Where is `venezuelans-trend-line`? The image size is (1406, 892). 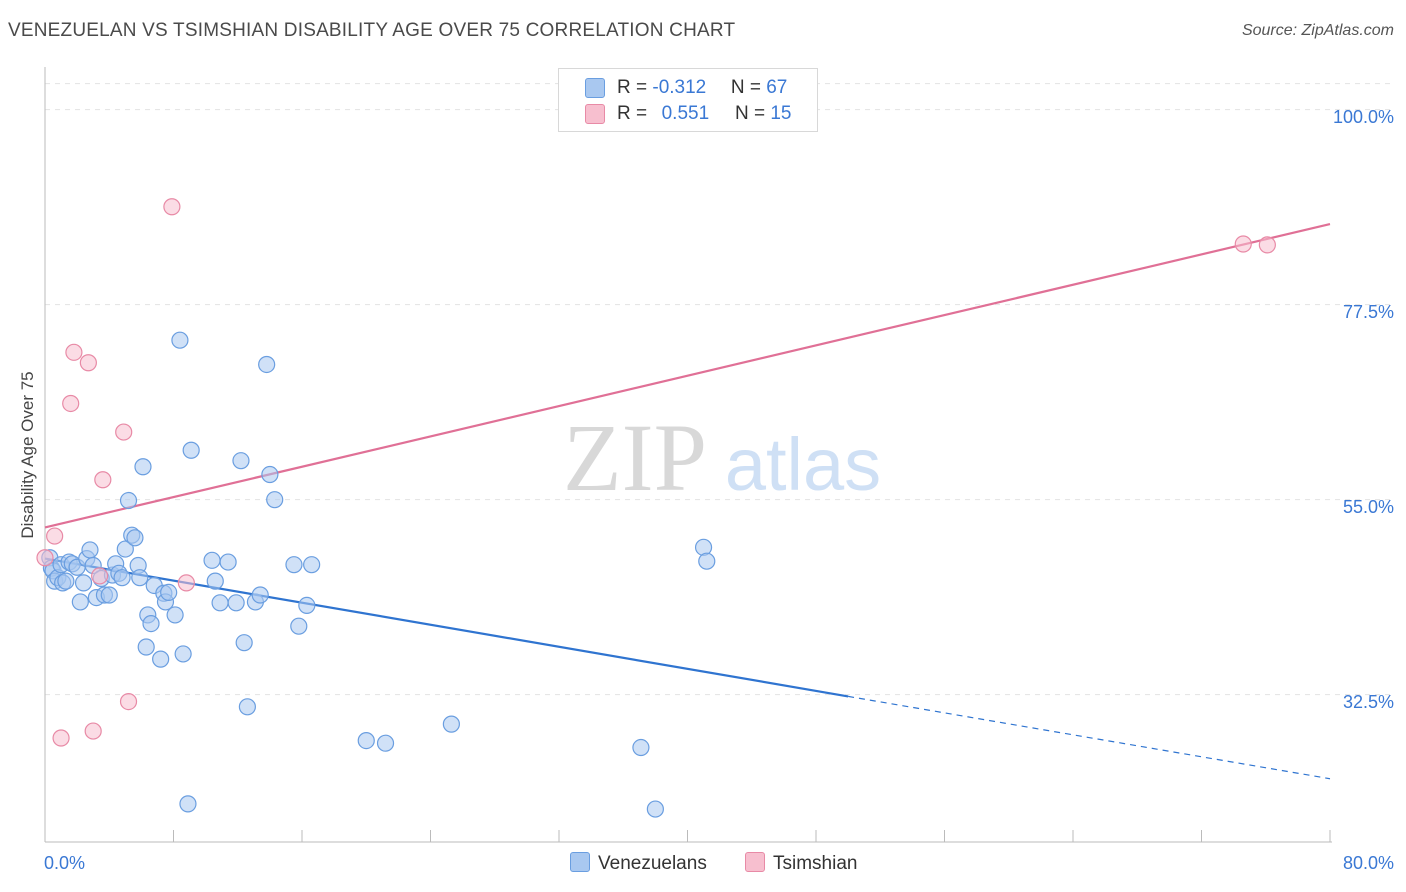 venezuelans-trend-line is located at coordinates (446, 627).